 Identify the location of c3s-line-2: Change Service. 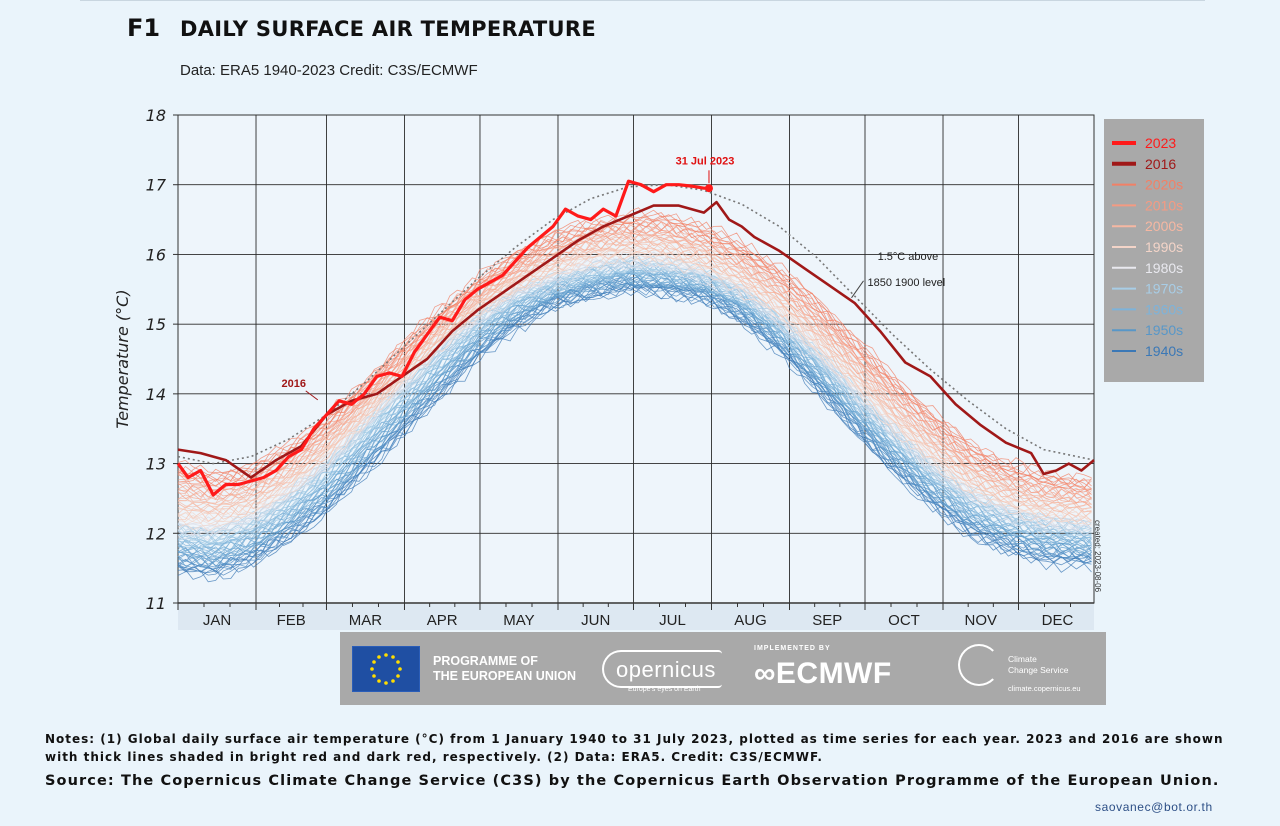
(1038, 670).